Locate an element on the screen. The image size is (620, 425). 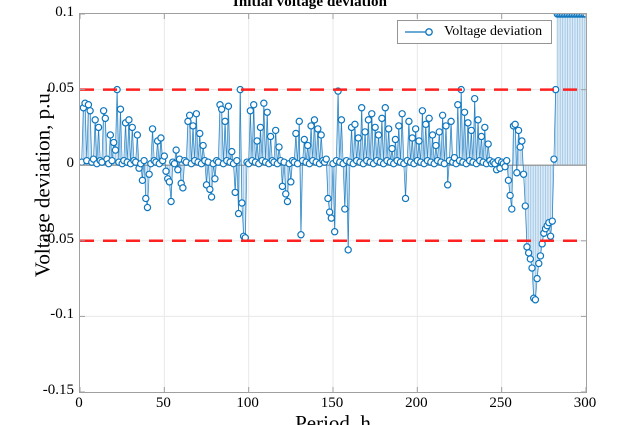
y-tick-label: 0.1 is located at coordinates (64, 12).